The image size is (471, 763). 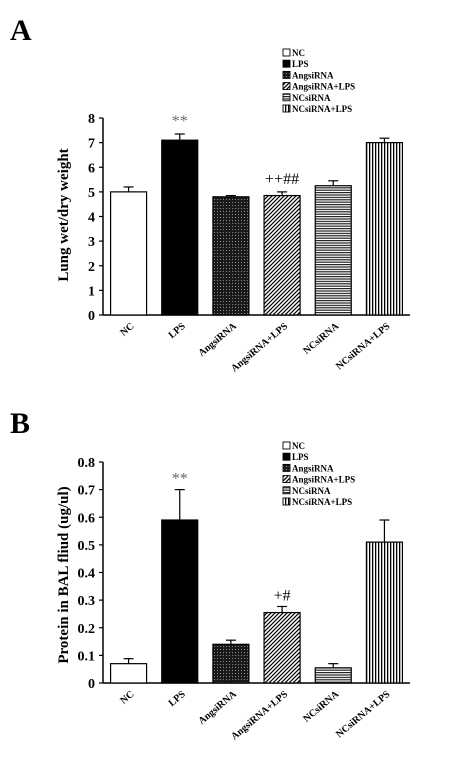 I want to click on y-tick-label: 2, so click(x=91, y=267).